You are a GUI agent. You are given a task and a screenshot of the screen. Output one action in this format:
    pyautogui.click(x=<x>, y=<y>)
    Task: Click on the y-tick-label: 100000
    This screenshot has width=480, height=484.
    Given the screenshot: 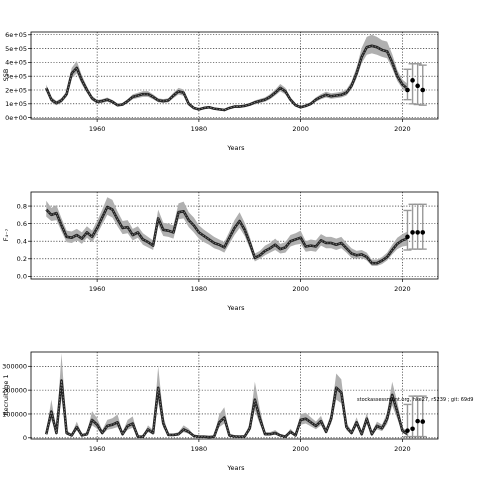 What is the action you would take?
    pyautogui.click(x=14, y=414)
    